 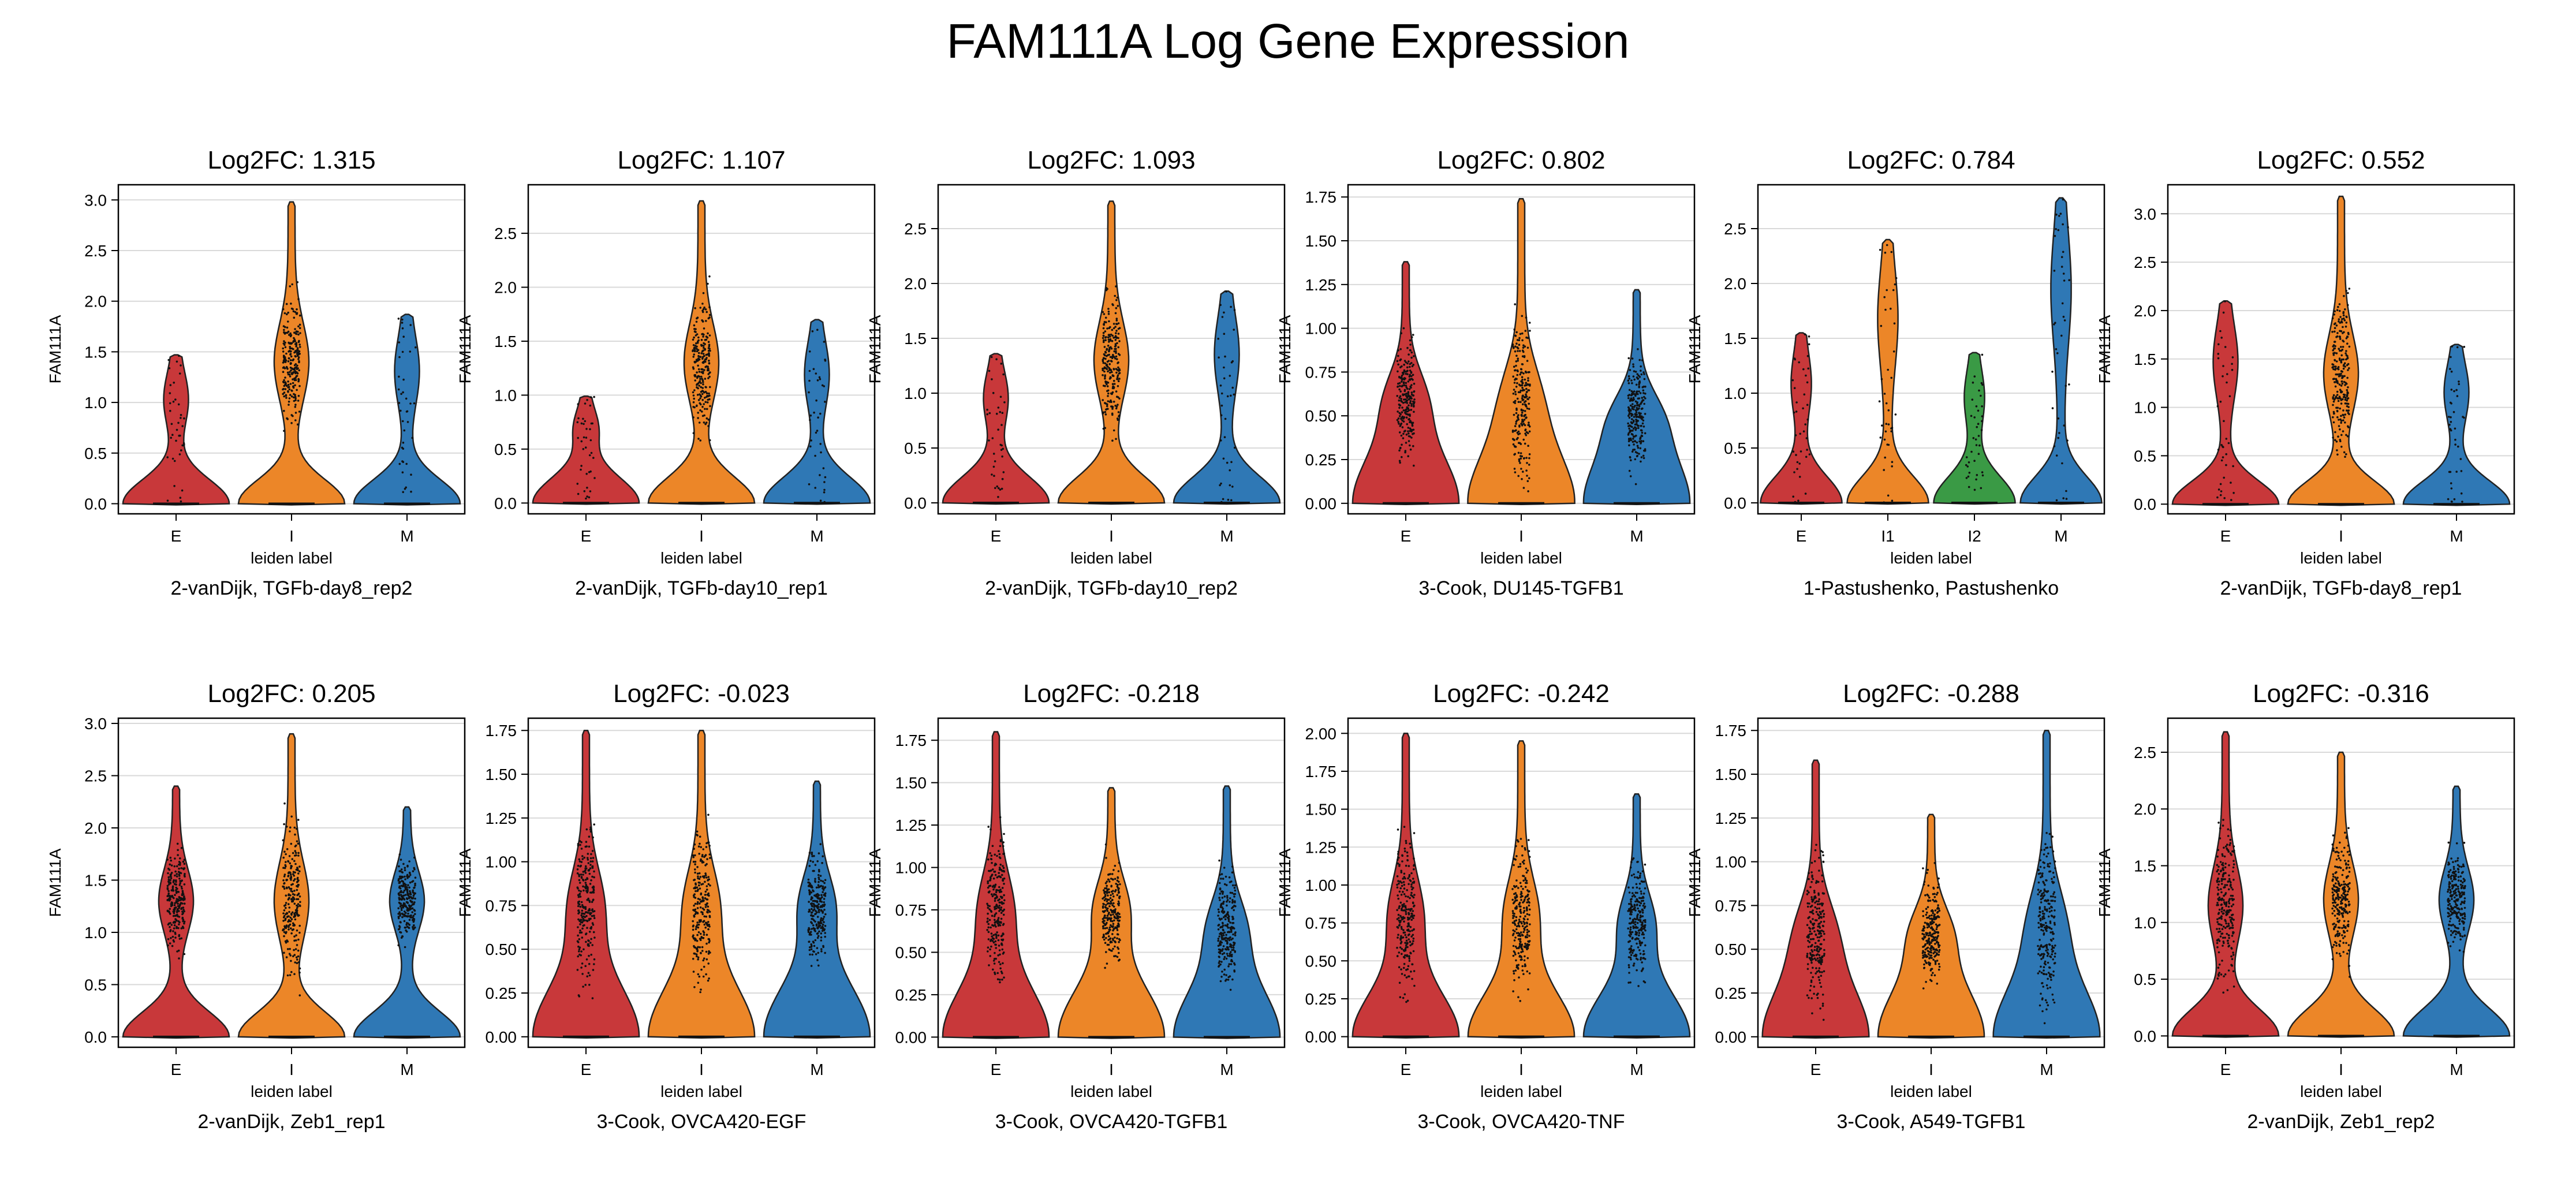 I want to click on x-tick-label: I1, so click(x=1887, y=536).